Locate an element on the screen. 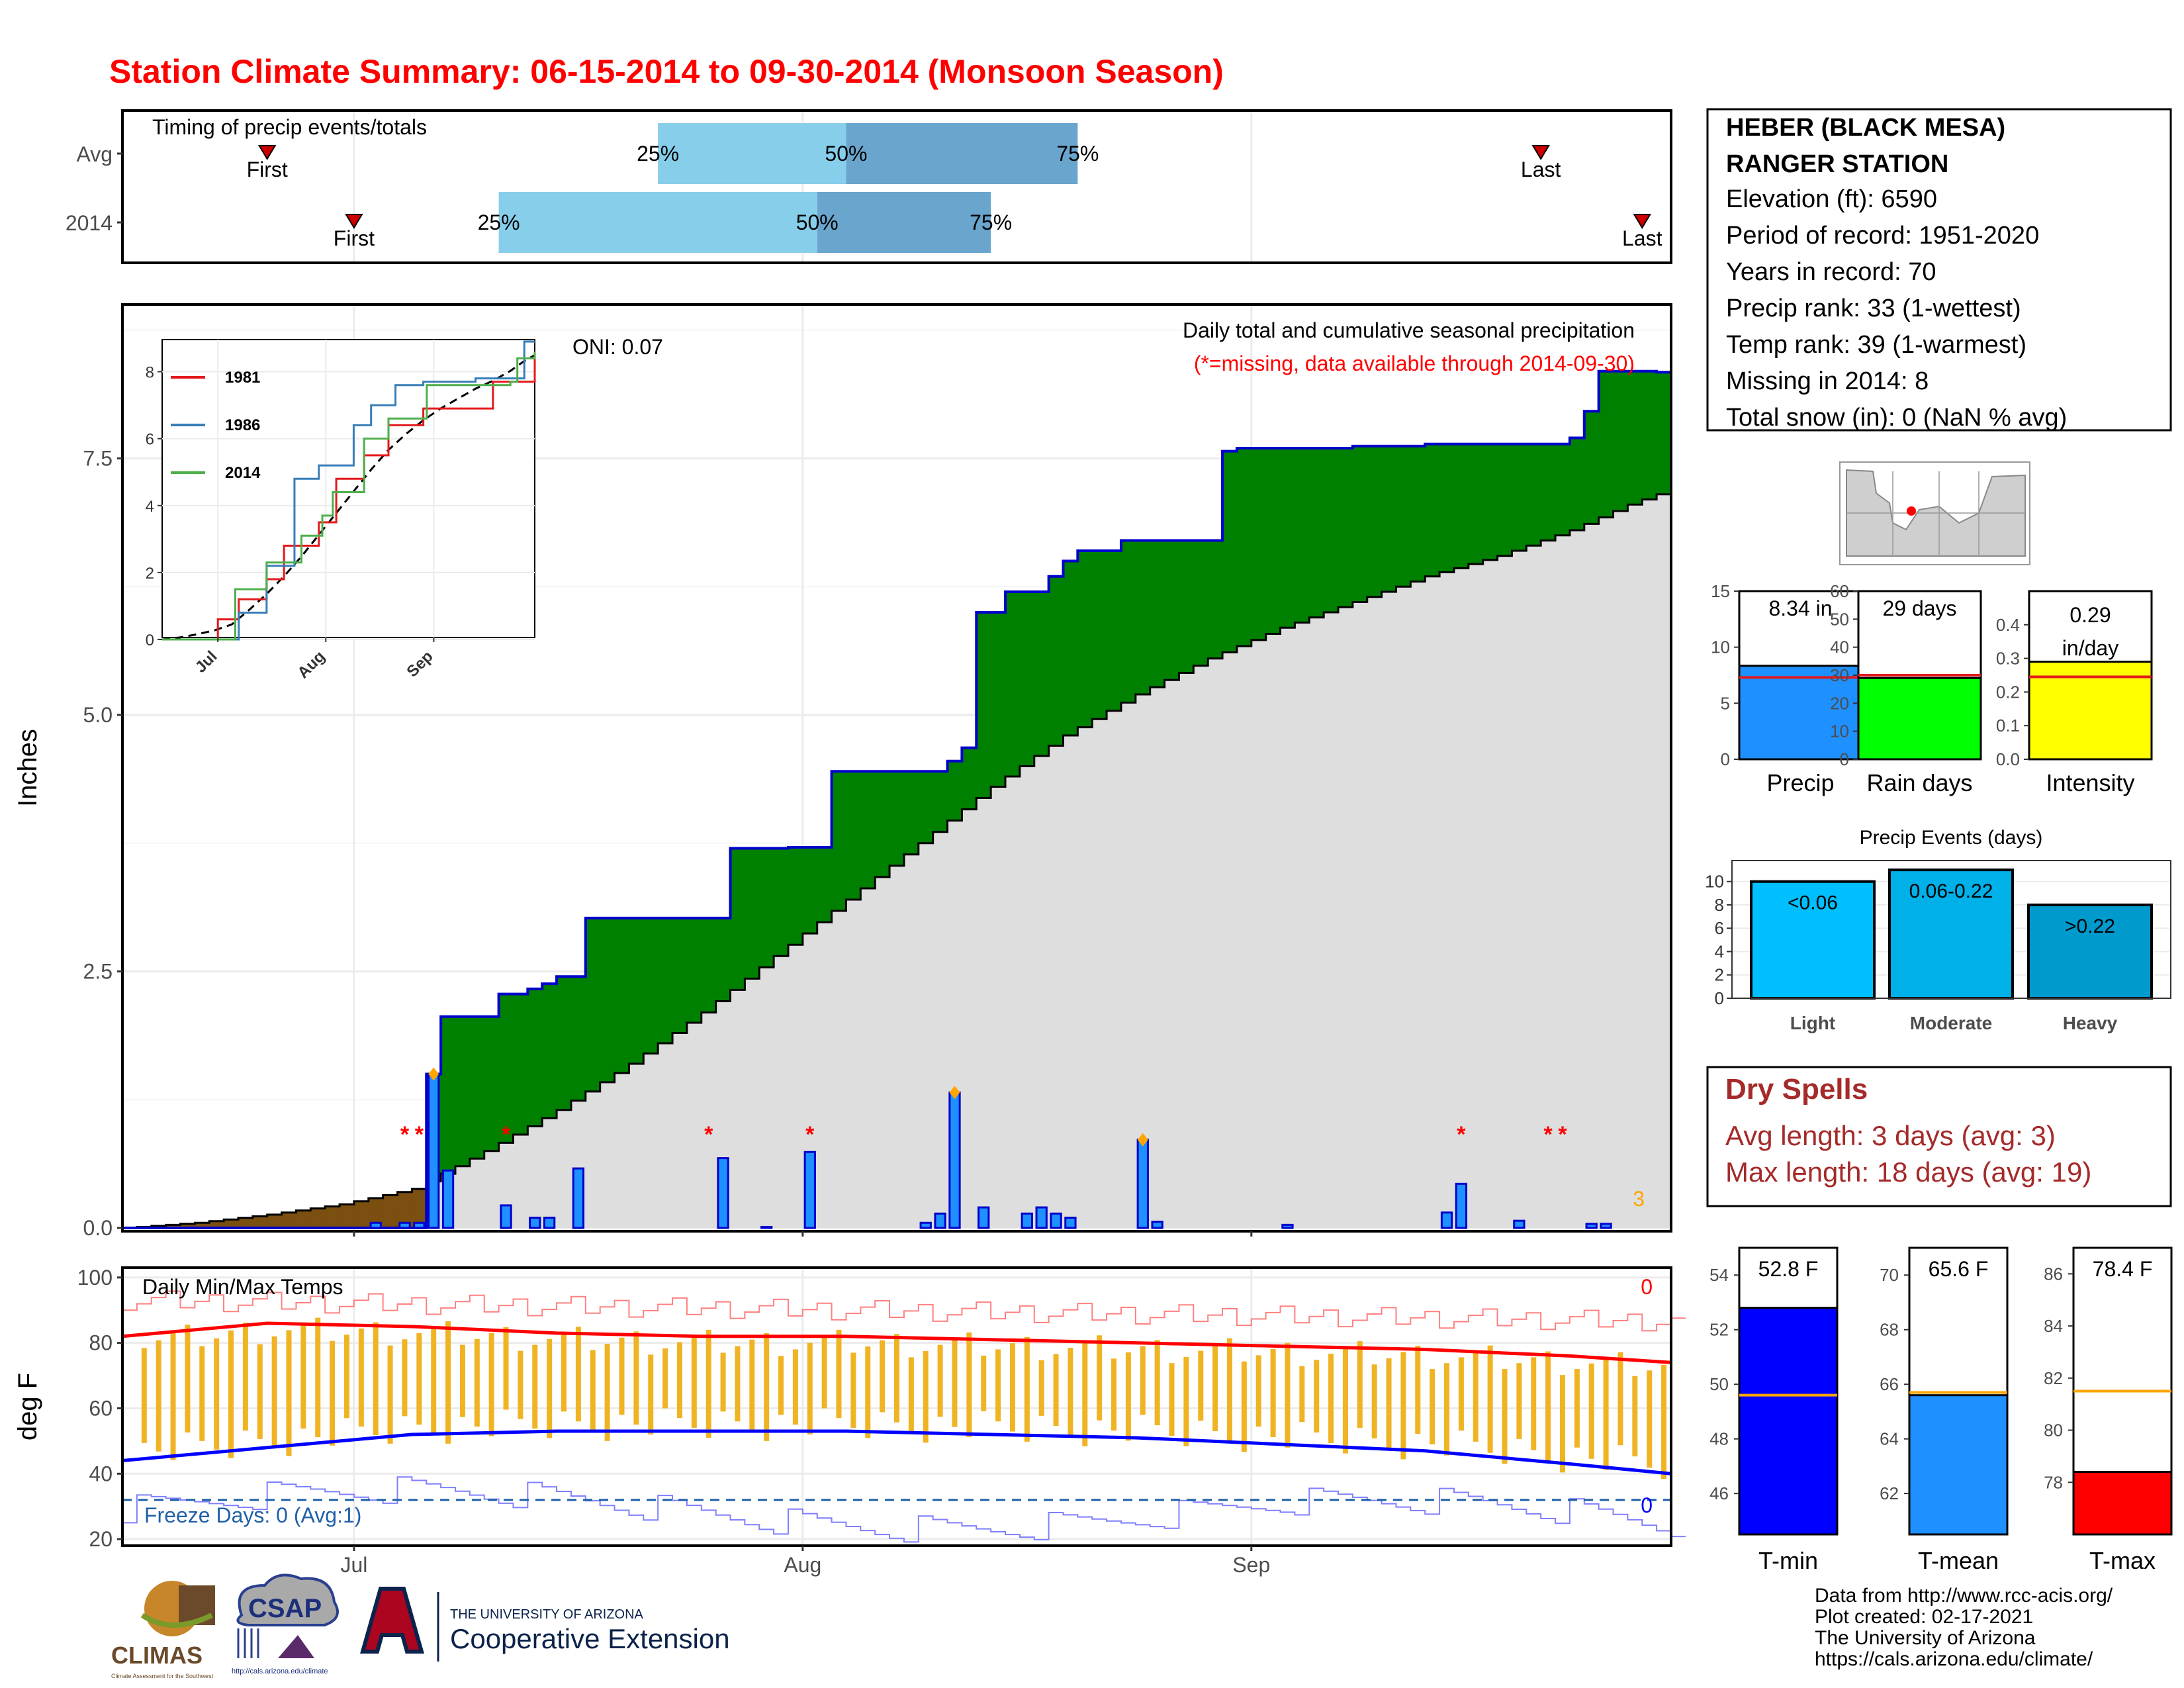 Image resolution: width=2184 pixels, height=1688 pixels. summary-bar-tick-label: 40 is located at coordinates (1840, 647).